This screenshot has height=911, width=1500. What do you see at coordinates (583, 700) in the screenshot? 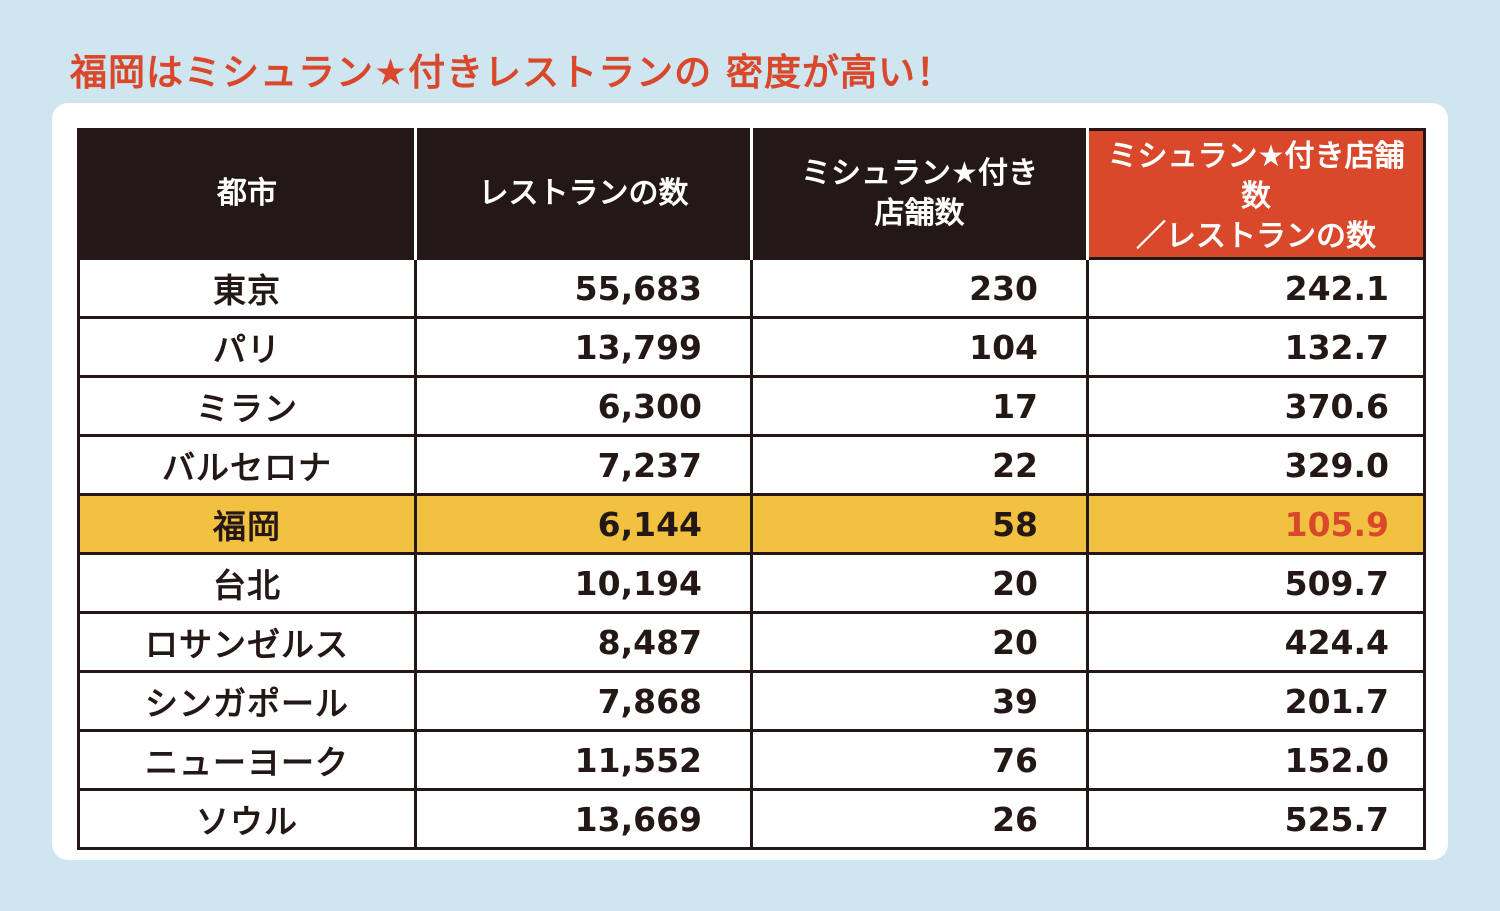
I see `restaurant-count-cell: 7,868` at bounding box center [583, 700].